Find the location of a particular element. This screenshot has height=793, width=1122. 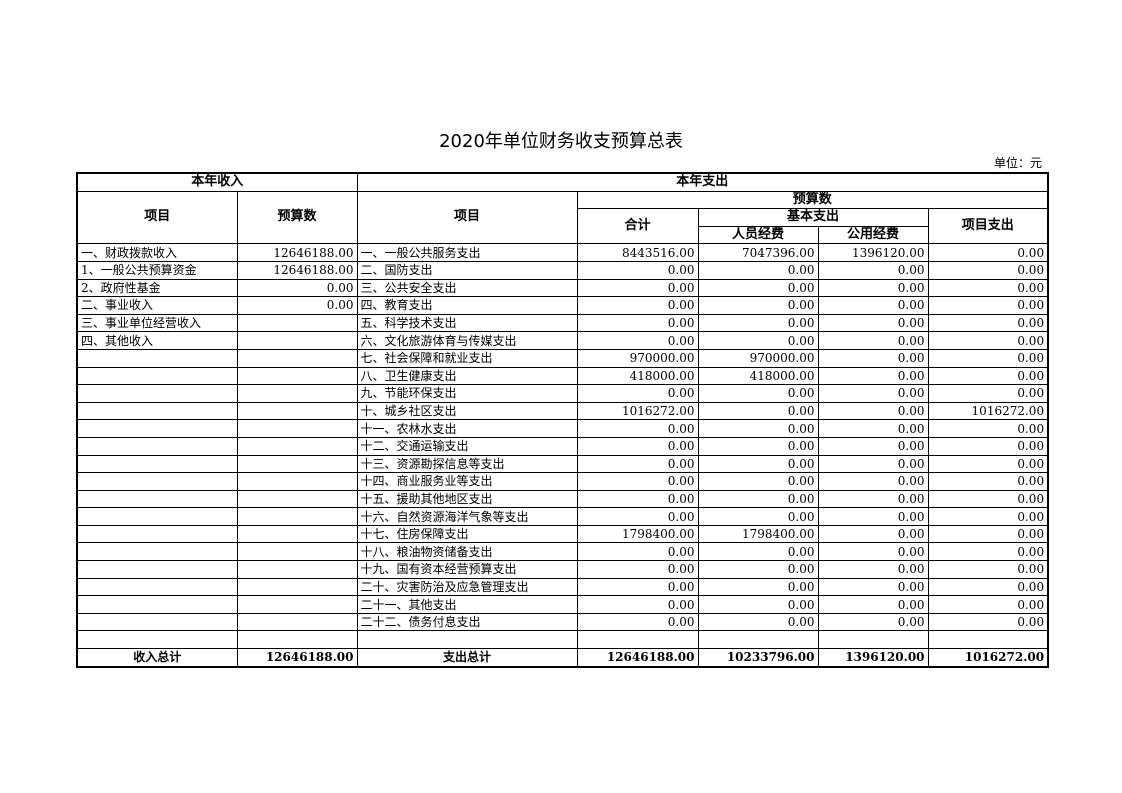

income-group-header: 本年收入 is located at coordinates (217, 182).